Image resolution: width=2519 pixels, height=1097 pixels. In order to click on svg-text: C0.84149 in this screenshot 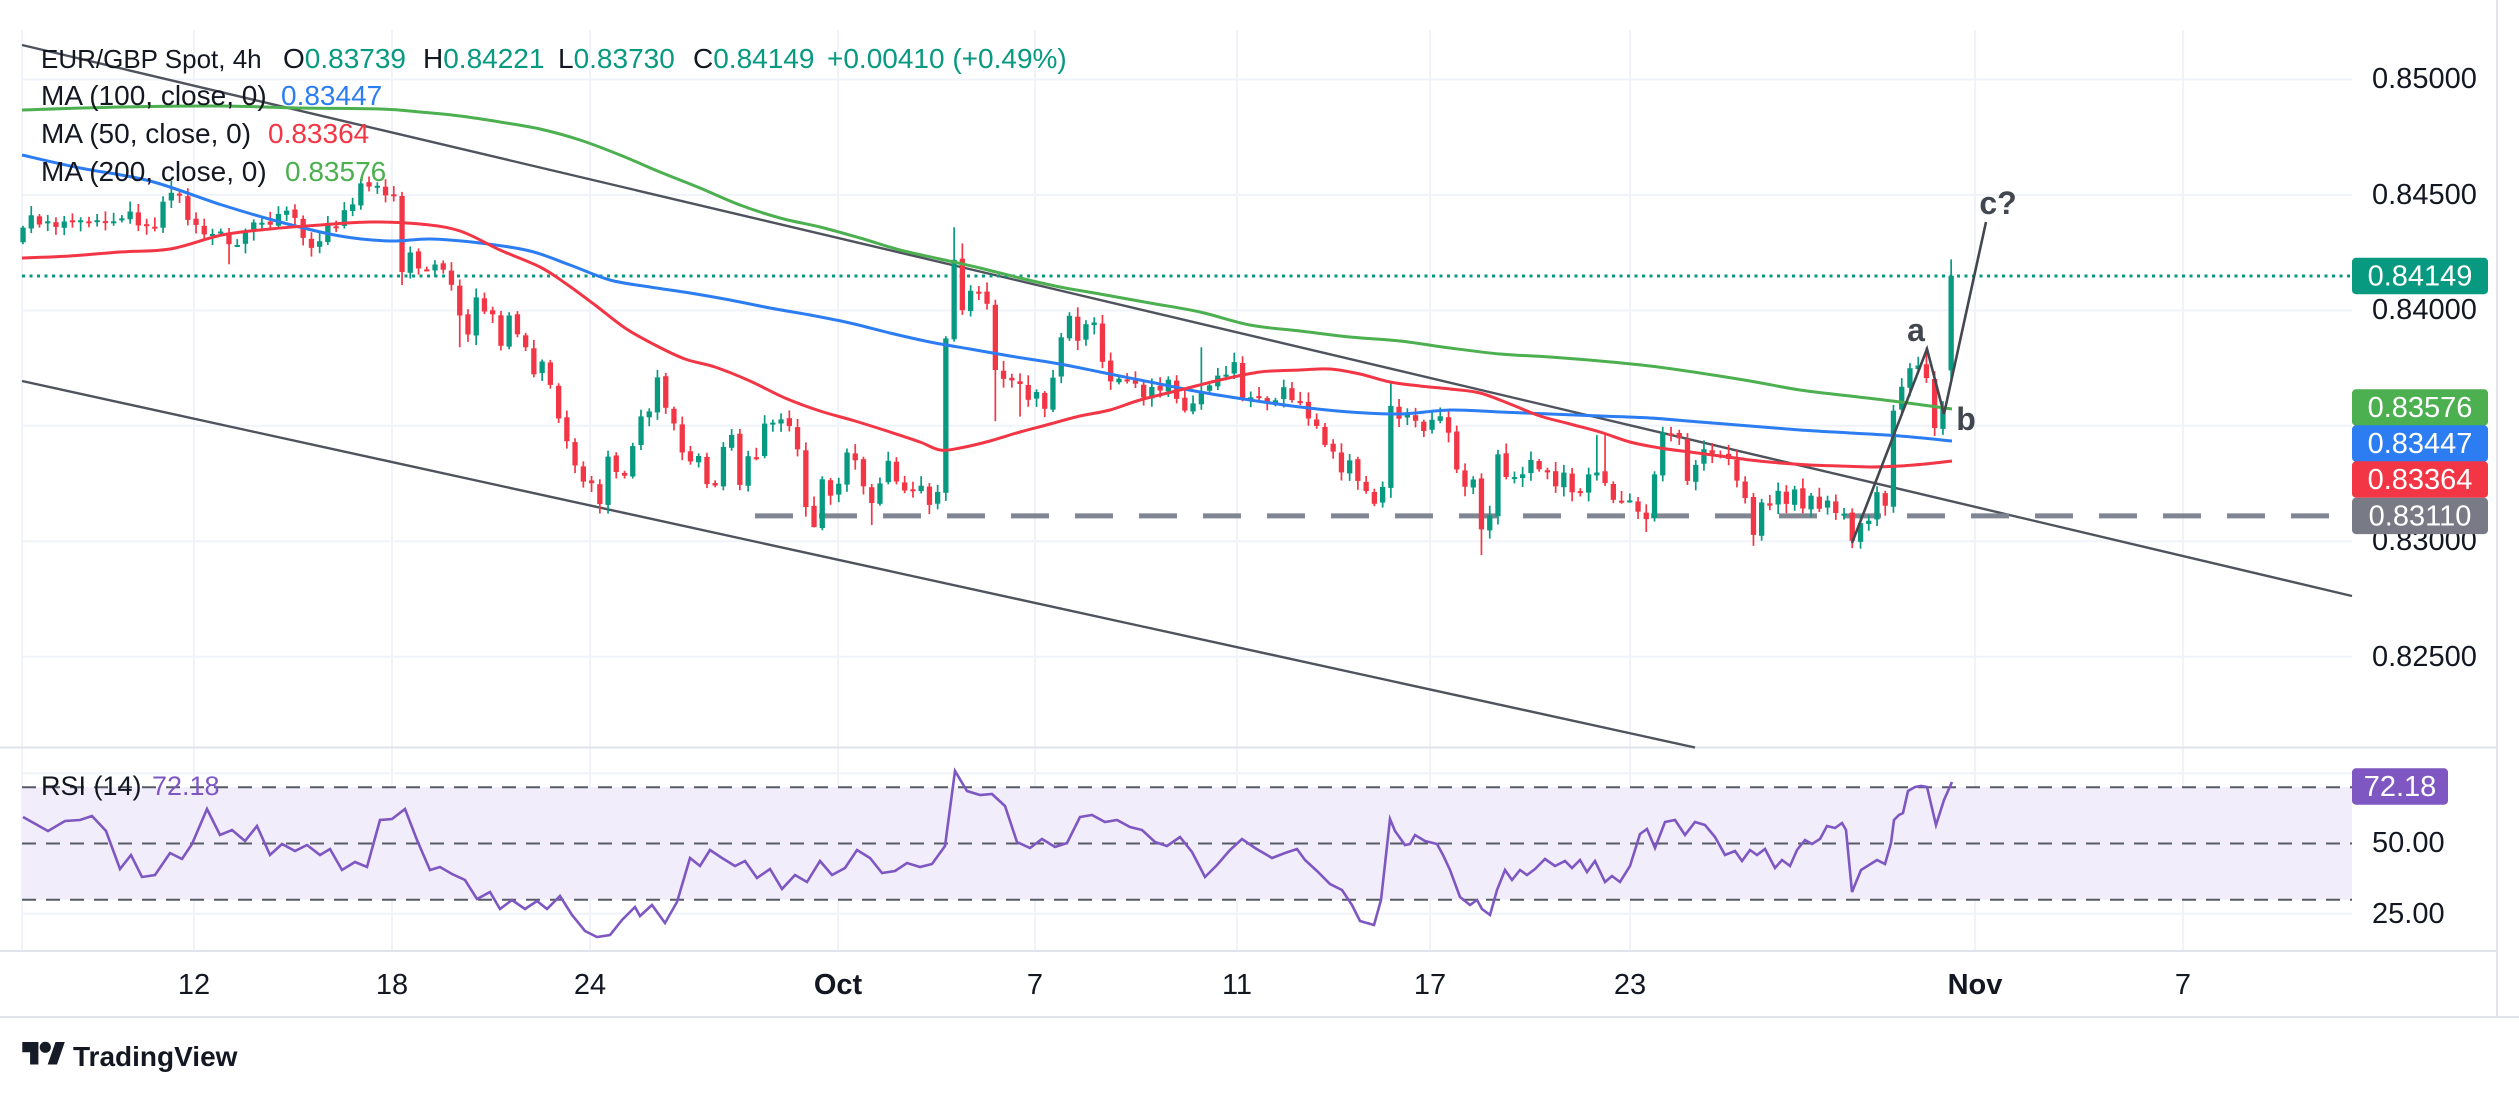, I will do `click(753, 58)`.